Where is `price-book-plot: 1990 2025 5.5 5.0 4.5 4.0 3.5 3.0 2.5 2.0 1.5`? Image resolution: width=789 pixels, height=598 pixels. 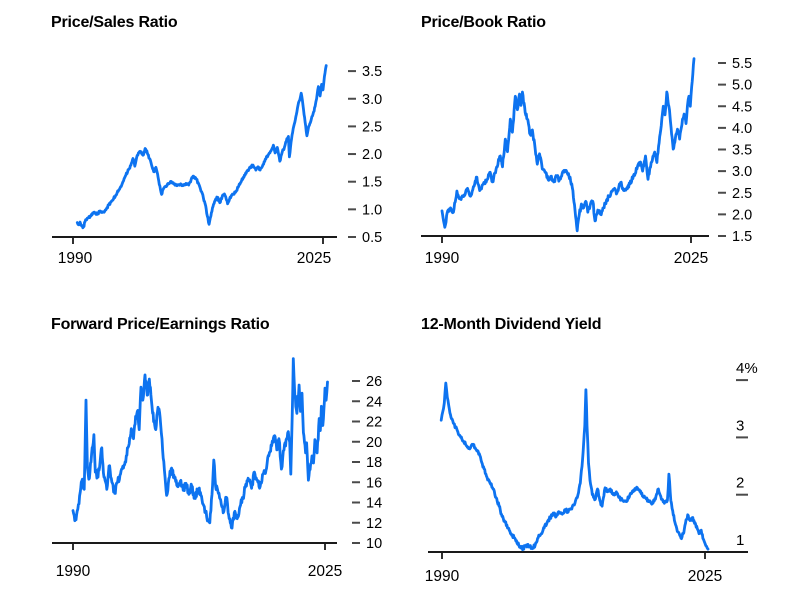 price-book-plot: 1990 2025 5.5 5.0 4.5 4.0 3.5 3.0 2.5 2.0 1.5 is located at coordinates (586, 161).